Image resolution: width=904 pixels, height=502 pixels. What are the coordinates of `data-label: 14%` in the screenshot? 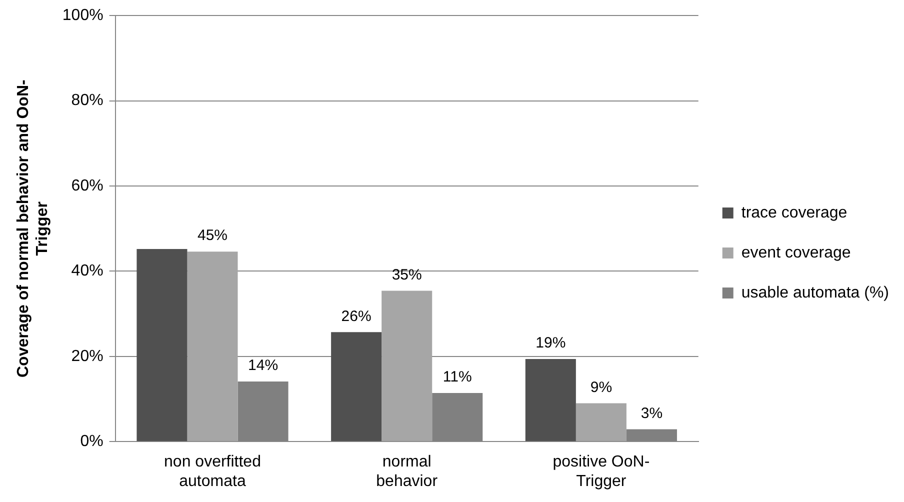 It's located at (263, 365).